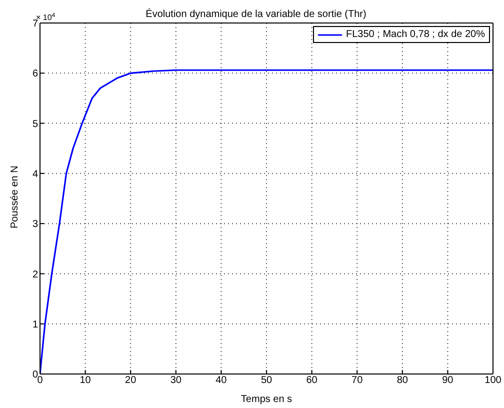 This screenshot has width=504, height=408. Describe the element at coordinates (86, 380) in the screenshot. I see `x-tick-label: 10` at that location.